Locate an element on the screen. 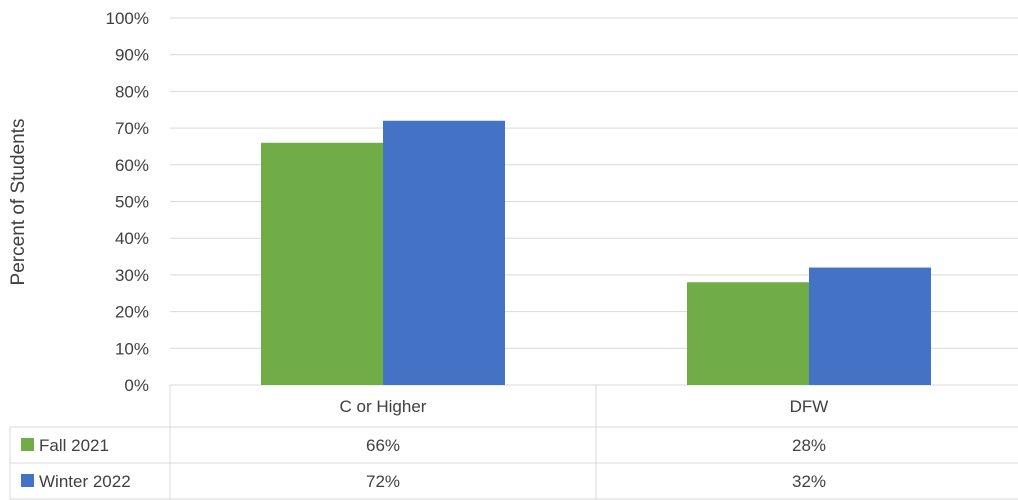 This screenshot has width=1018, height=500. y-tick-label: 80% is located at coordinates (132, 91).